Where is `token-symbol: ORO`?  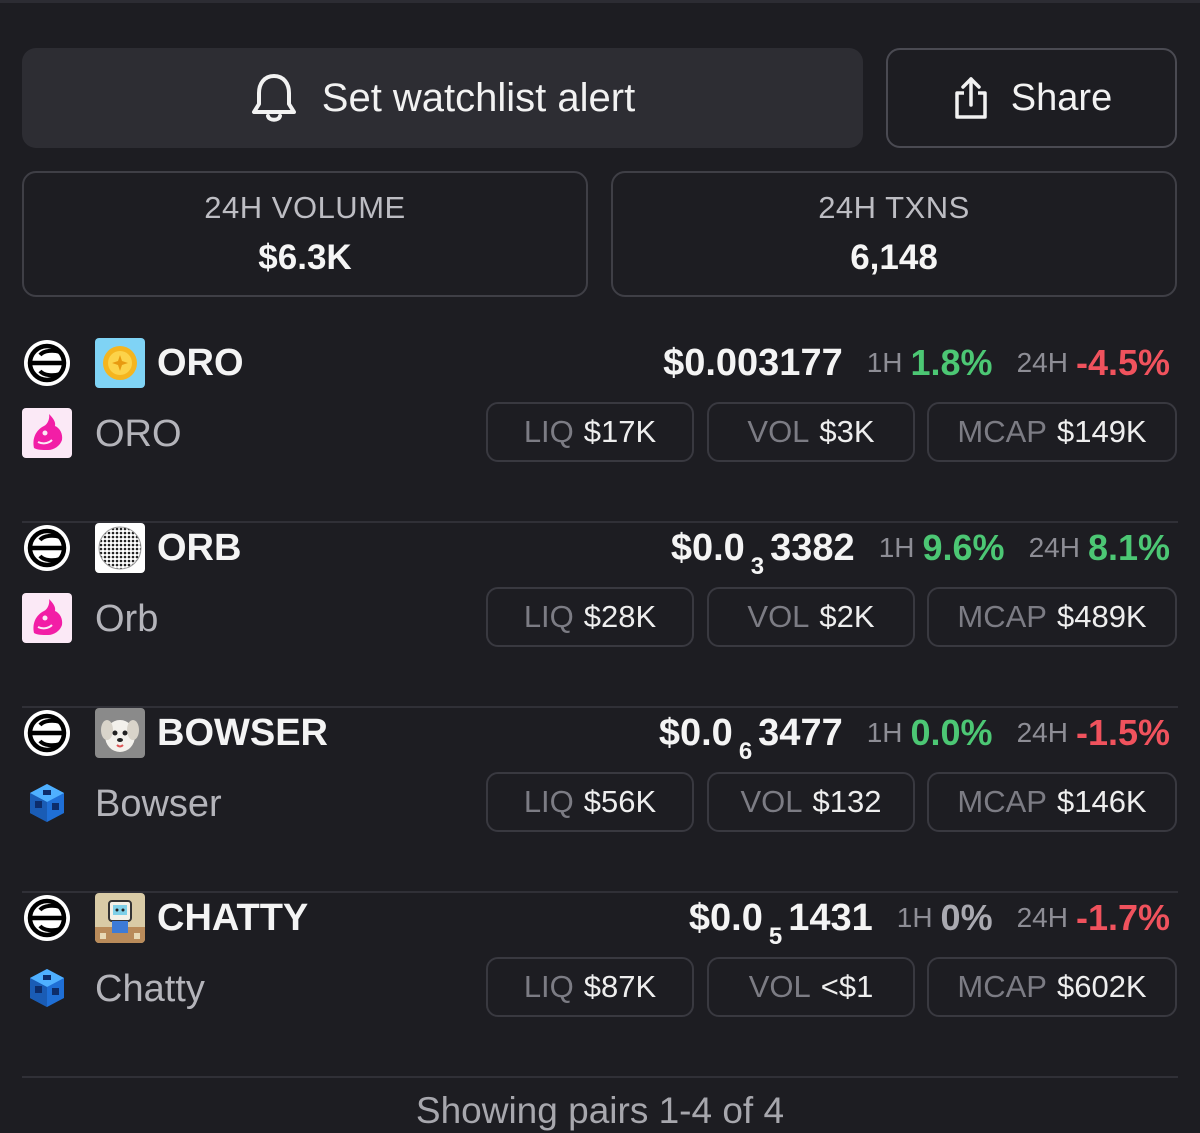 token-symbol: ORO is located at coordinates (200, 363).